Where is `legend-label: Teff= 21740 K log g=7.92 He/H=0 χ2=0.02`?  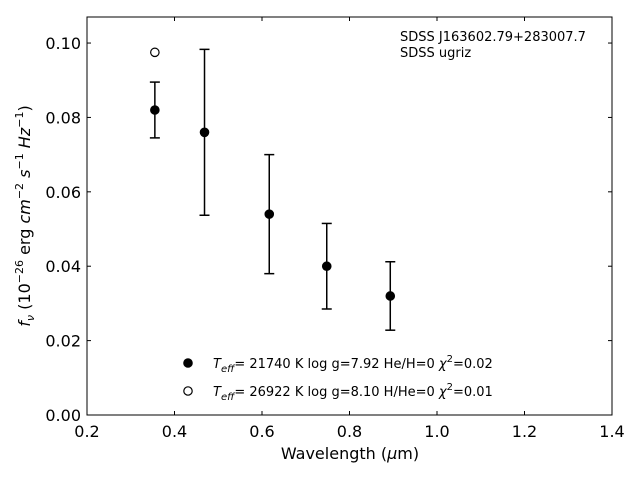
legend-label: Teff= 21740 K log g=7.92 He/H=0 χ2=0.02 is located at coordinates (353, 364).